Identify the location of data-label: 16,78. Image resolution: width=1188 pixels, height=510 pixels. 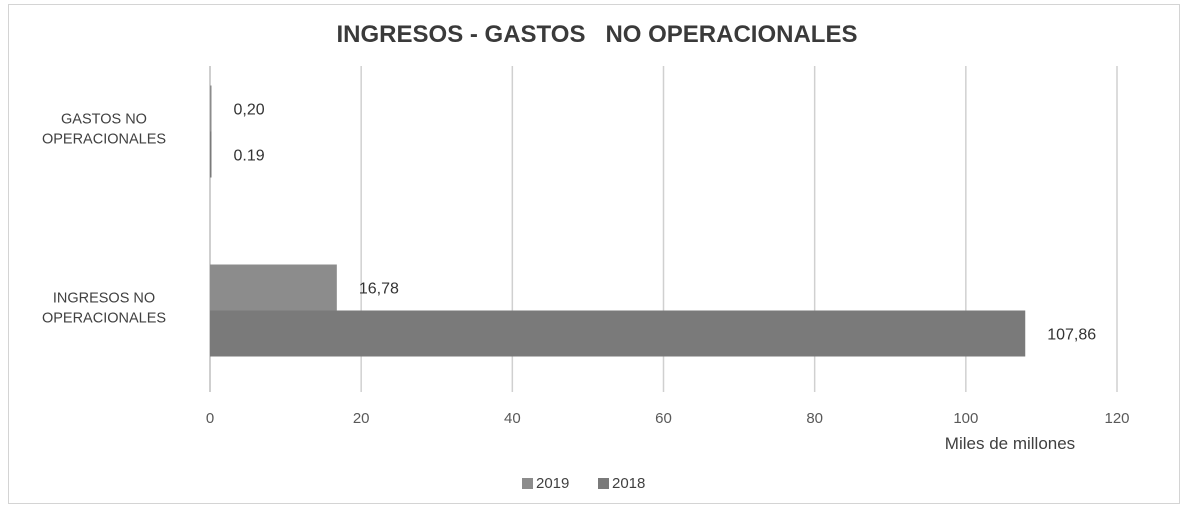
(379, 289).